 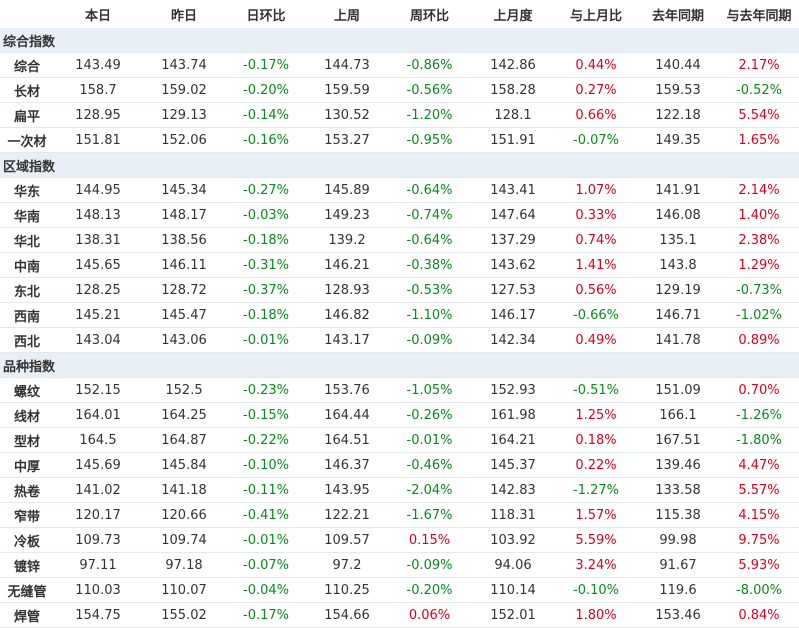 I want to click on day-change-cell: -0.23%, so click(x=266, y=390).